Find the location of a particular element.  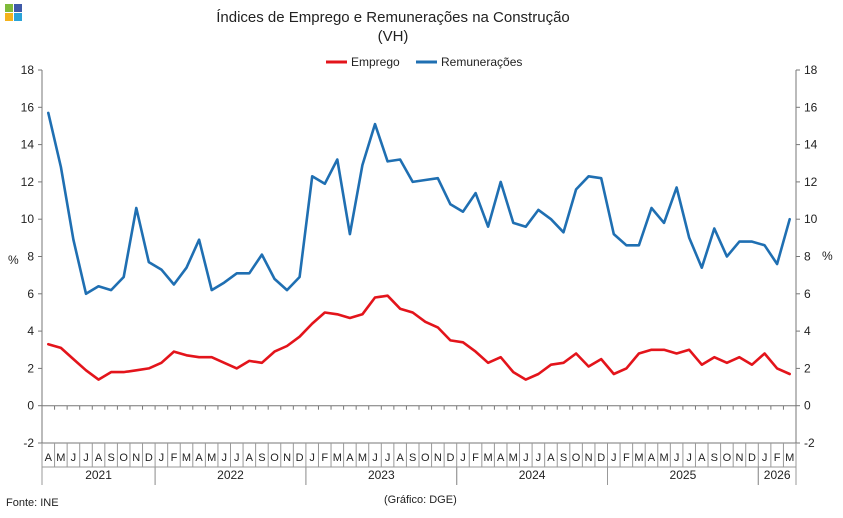

series-line-emprego is located at coordinates (419, 337).